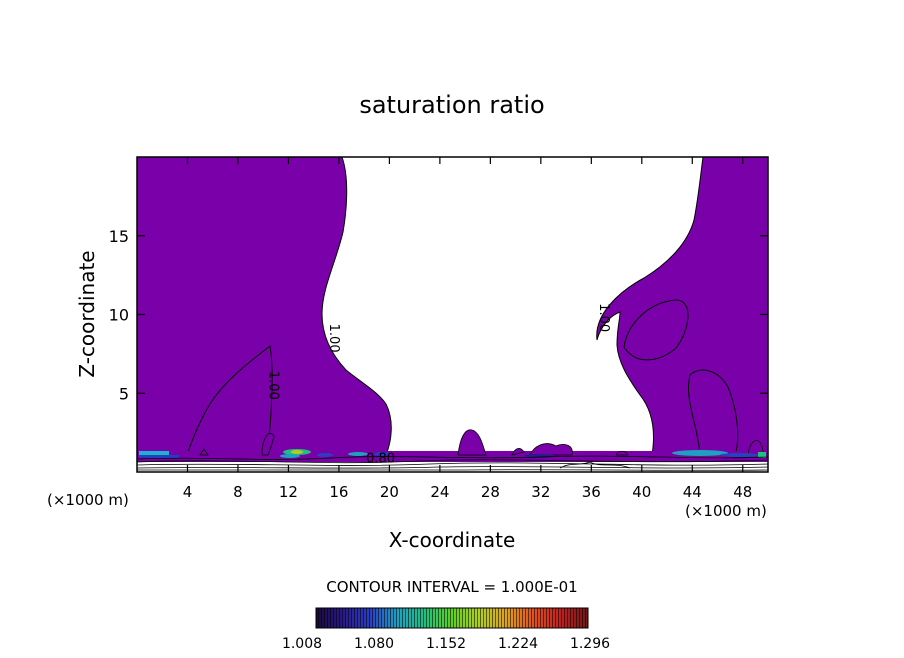 The width and height of the screenshot is (904, 658). What do you see at coordinates (124, 393) in the screenshot?
I see `y-tick-label: 5` at bounding box center [124, 393].